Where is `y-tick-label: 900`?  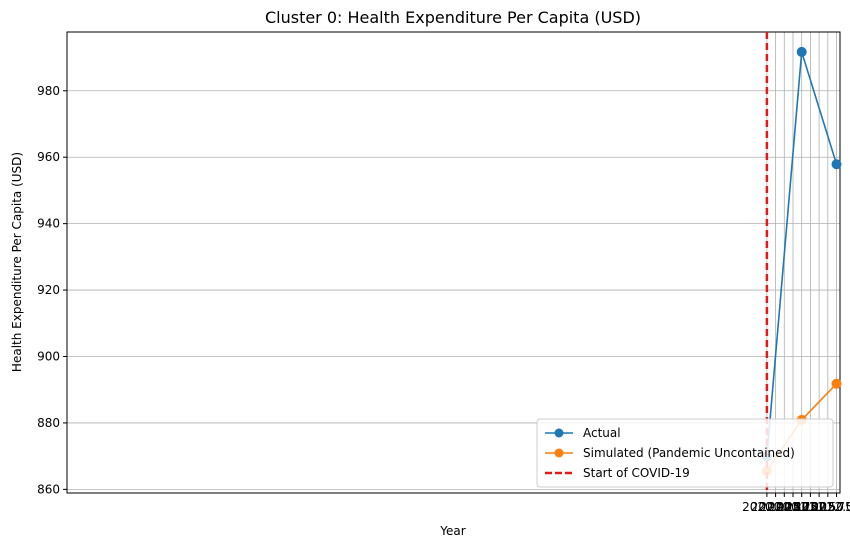
y-tick-label: 900 is located at coordinates (48, 356).